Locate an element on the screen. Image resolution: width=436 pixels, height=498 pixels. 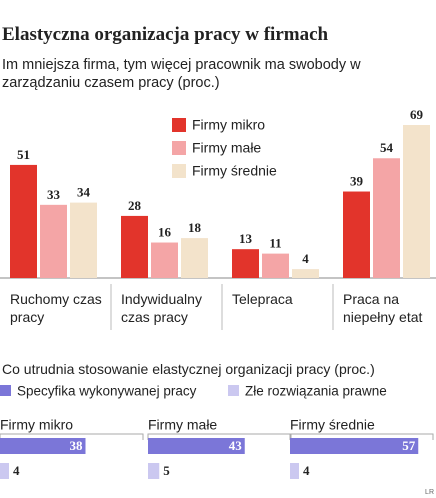
x-tick-label: Ruchomy czas pracy is located at coordinates (56, 308).